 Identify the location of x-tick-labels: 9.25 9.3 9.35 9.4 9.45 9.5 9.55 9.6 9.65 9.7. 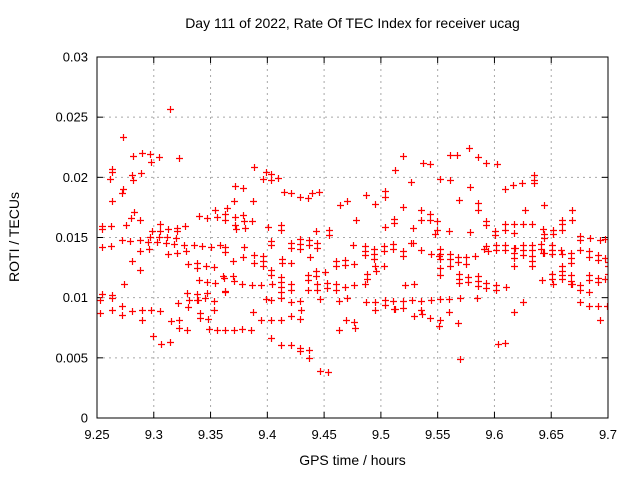
(350, 434).